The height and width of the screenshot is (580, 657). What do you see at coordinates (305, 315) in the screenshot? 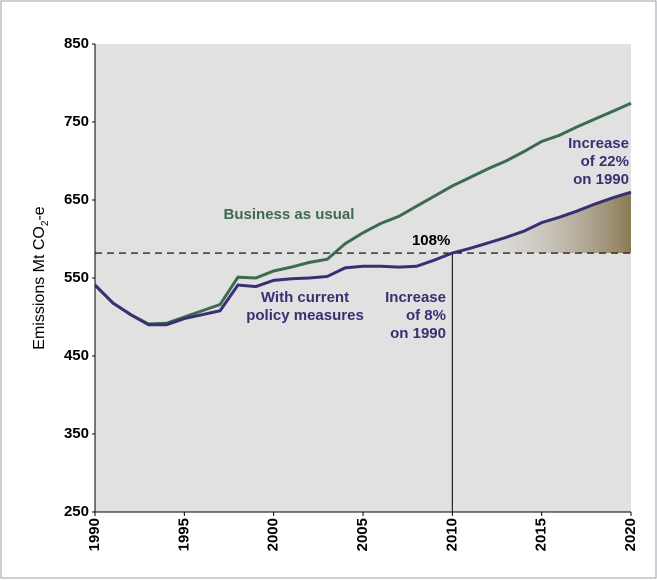
I see `annotation: policy measures` at bounding box center [305, 315].